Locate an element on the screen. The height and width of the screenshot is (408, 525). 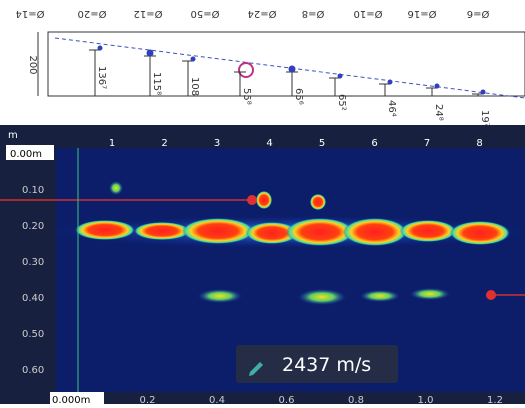
dashed-line is located at coordinates (289, 68).